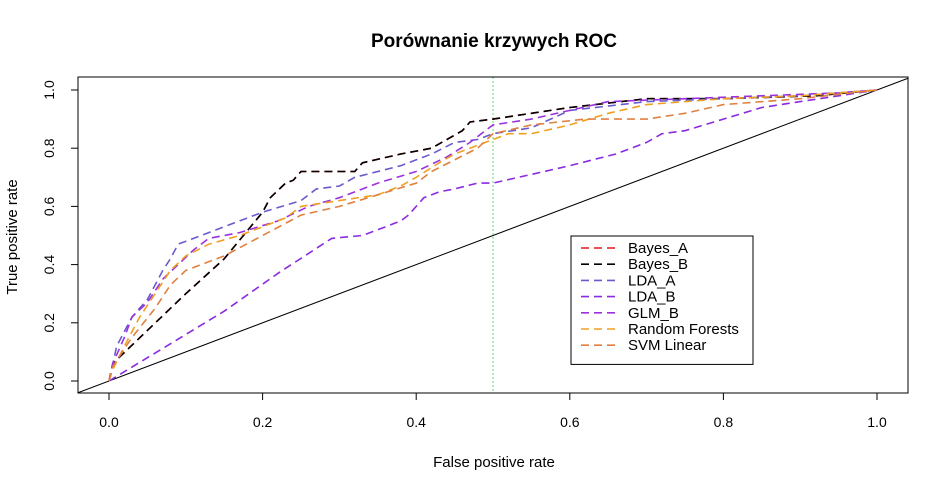 The width and height of the screenshot is (949, 491). What do you see at coordinates (652, 280) in the screenshot?
I see `legend-label-lda-a: LDA_A` at bounding box center [652, 280].